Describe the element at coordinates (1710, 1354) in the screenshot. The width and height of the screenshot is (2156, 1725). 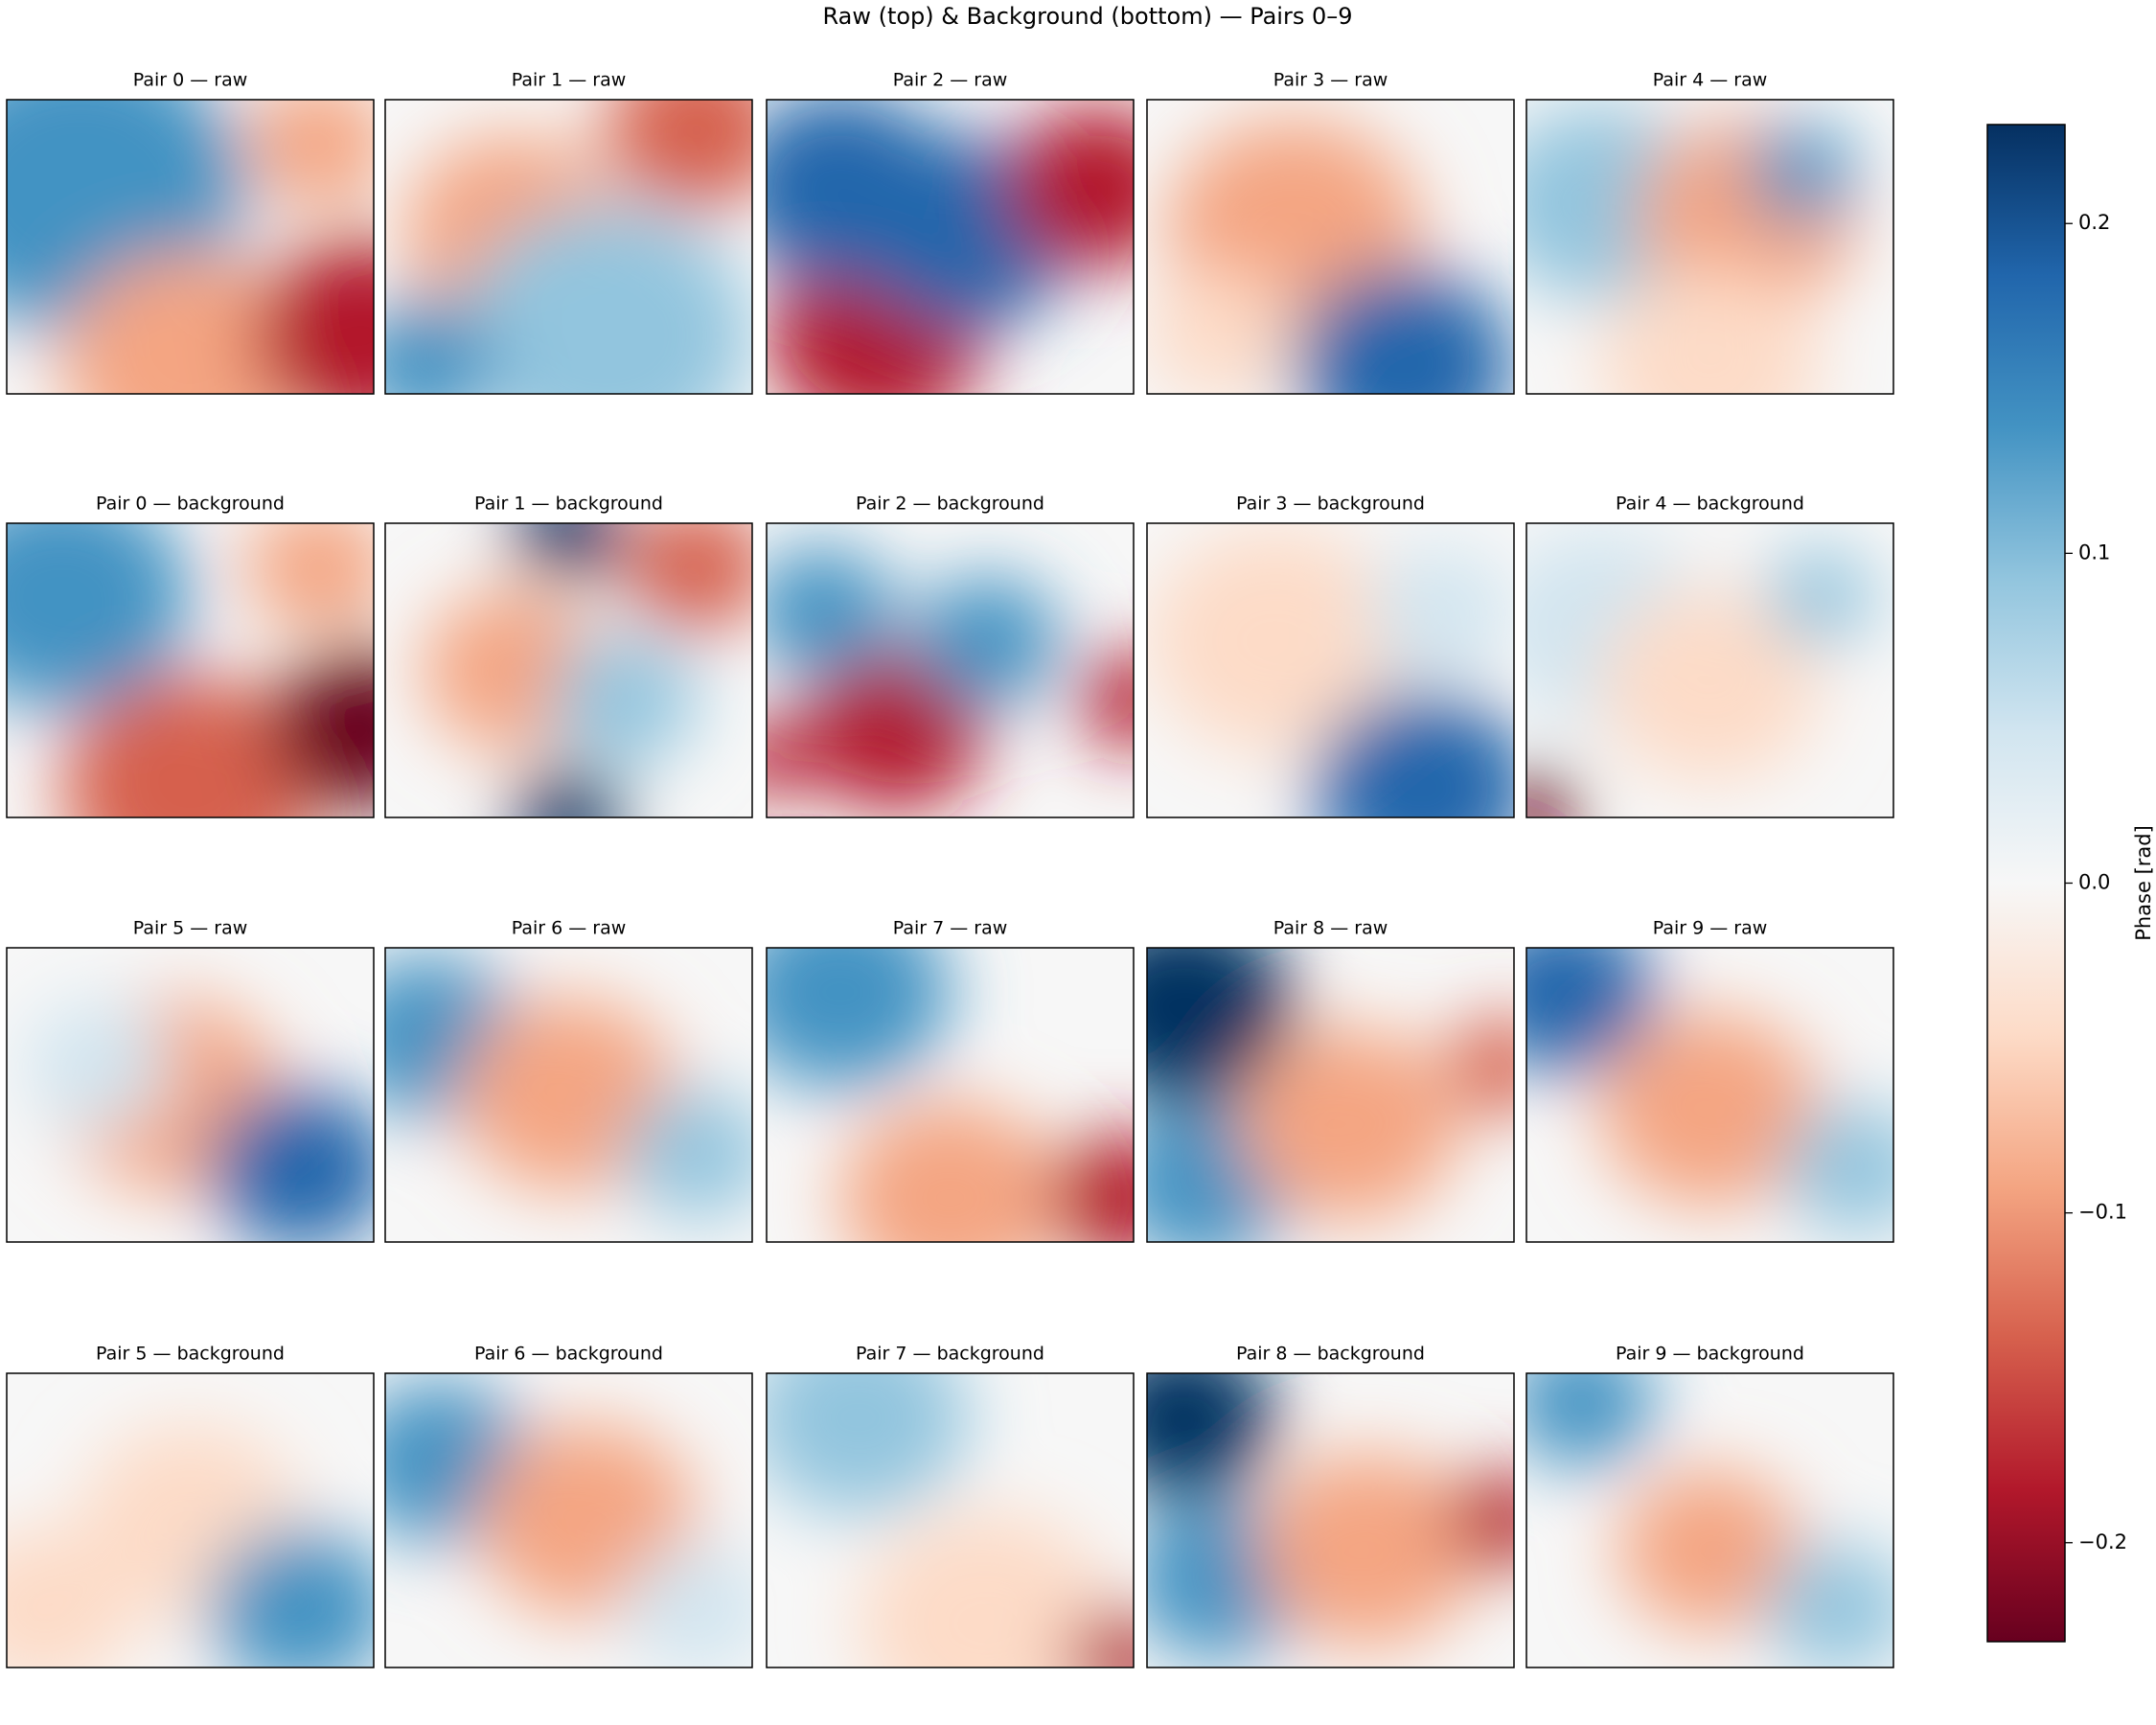
I see `panel-title: Pair 9 — background` at that location.